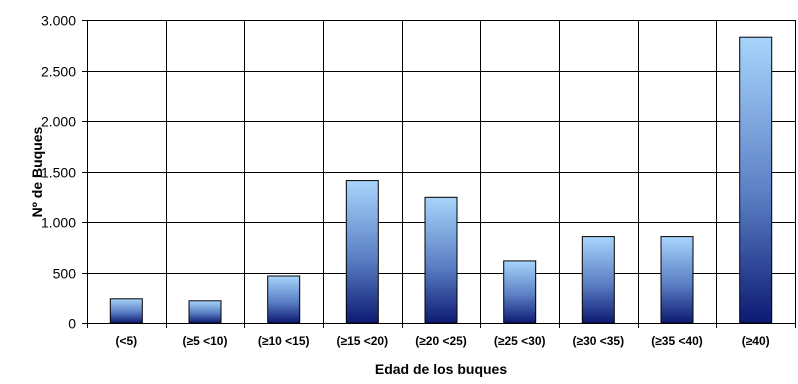 The height and width of the screenshot is (384, 798). I want to click on y-tick-label: 3.000, so click(58, 21).